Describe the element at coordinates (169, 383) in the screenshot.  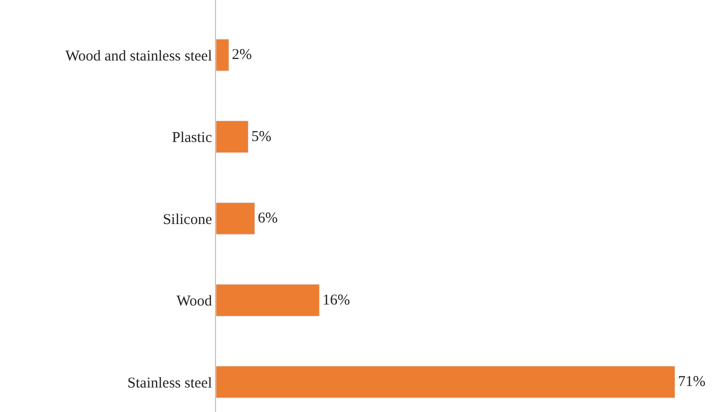
I see `y-tick-label: Stainless steel` at that location.